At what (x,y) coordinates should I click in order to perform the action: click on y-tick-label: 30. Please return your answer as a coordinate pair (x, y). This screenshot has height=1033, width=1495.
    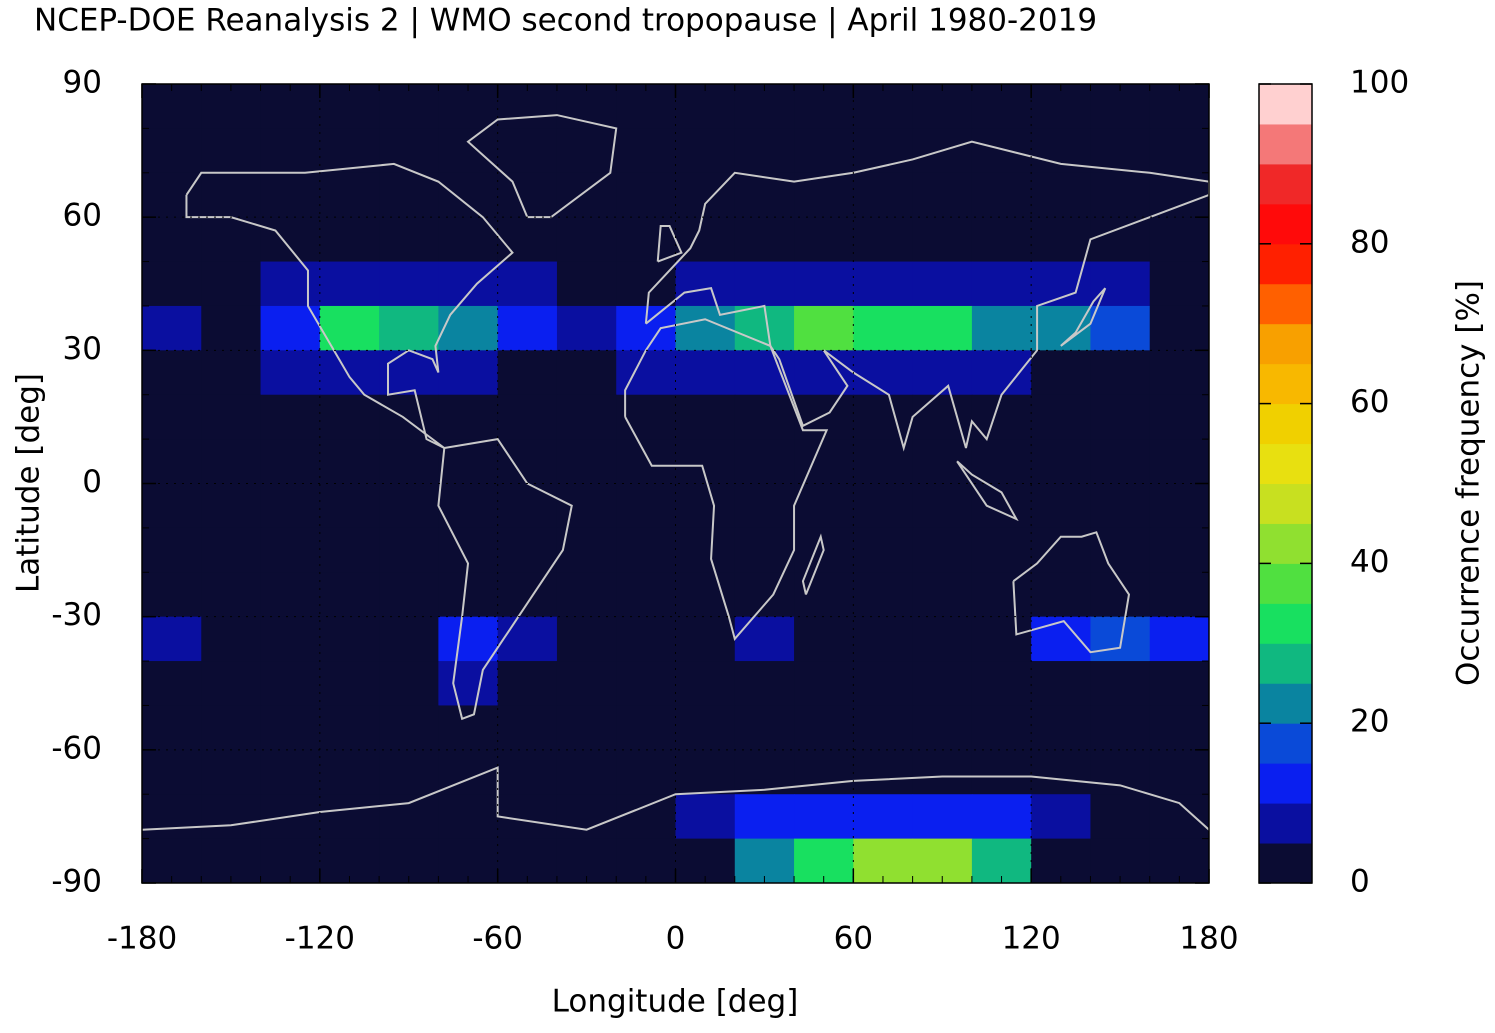
    Looking at the image, I should click on (82, 349).